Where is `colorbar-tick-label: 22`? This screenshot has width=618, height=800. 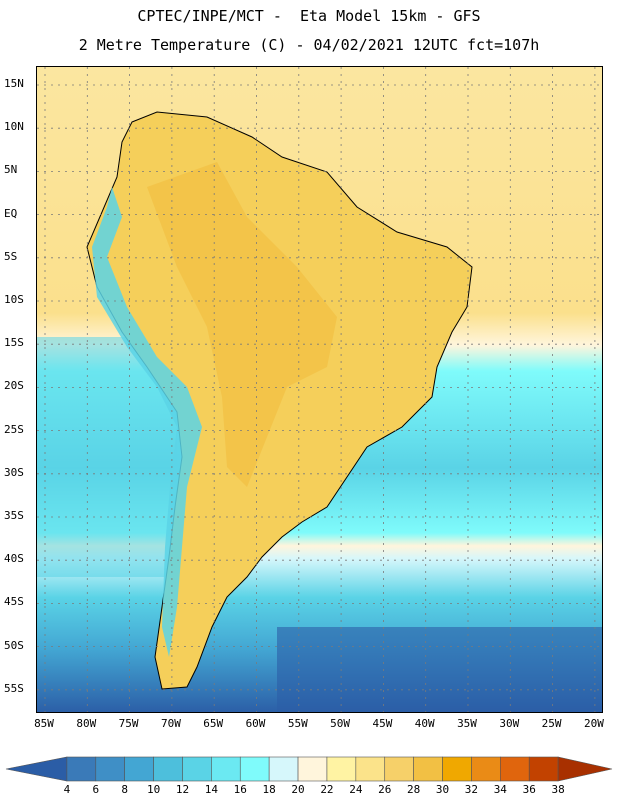
colorbar-tick-label: 22 is located at coordinates (327, 789).